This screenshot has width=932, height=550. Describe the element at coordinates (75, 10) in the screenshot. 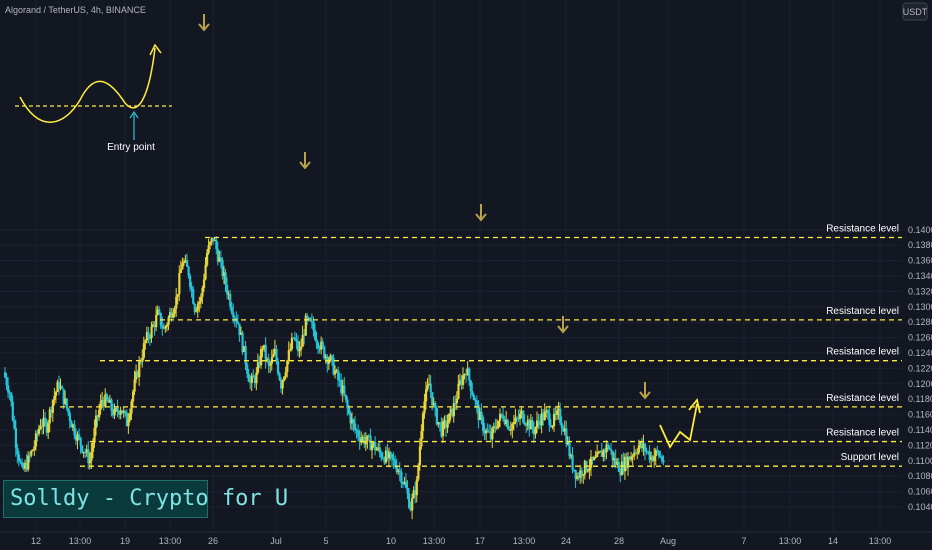

I see `symbol-title: Algorand / TetherUS, 4h, BINANCE` at that location.